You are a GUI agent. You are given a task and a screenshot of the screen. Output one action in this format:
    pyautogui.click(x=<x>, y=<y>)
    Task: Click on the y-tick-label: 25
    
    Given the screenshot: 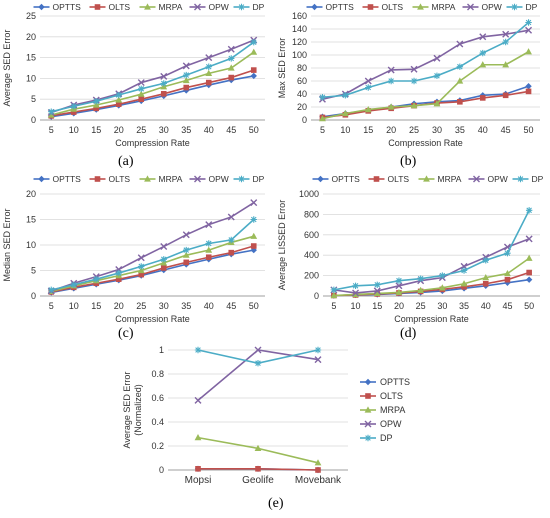 What is the action you would take?
    pyautogui.click(x=31, y=16)
    